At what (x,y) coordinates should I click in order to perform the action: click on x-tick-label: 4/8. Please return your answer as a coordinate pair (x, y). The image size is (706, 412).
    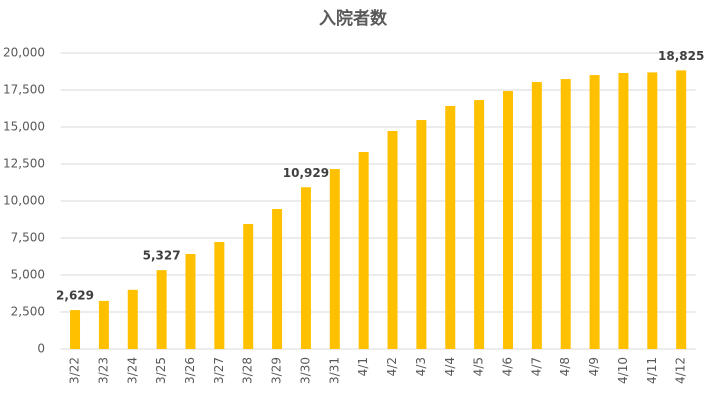
    Looking at the image, I should click on (565, 366).